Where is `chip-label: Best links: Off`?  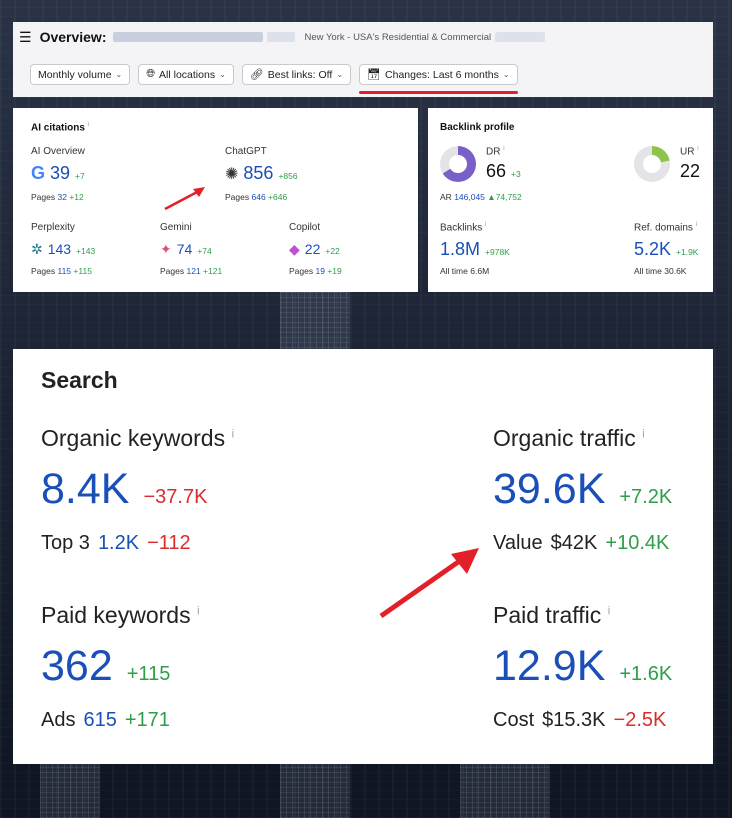 chip-label: Best links: Off is located at coordinates (300, 74).